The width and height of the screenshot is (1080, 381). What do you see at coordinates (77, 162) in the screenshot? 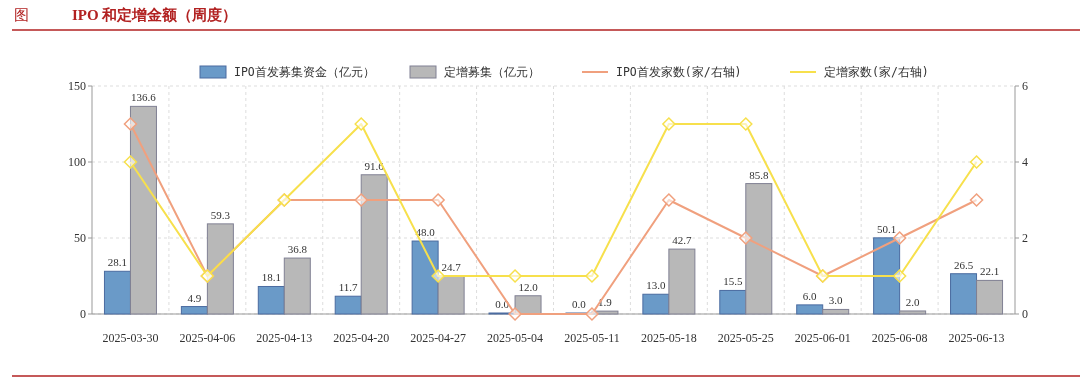
I see `y-tick-label: 100` at bounding box center [77, 162].